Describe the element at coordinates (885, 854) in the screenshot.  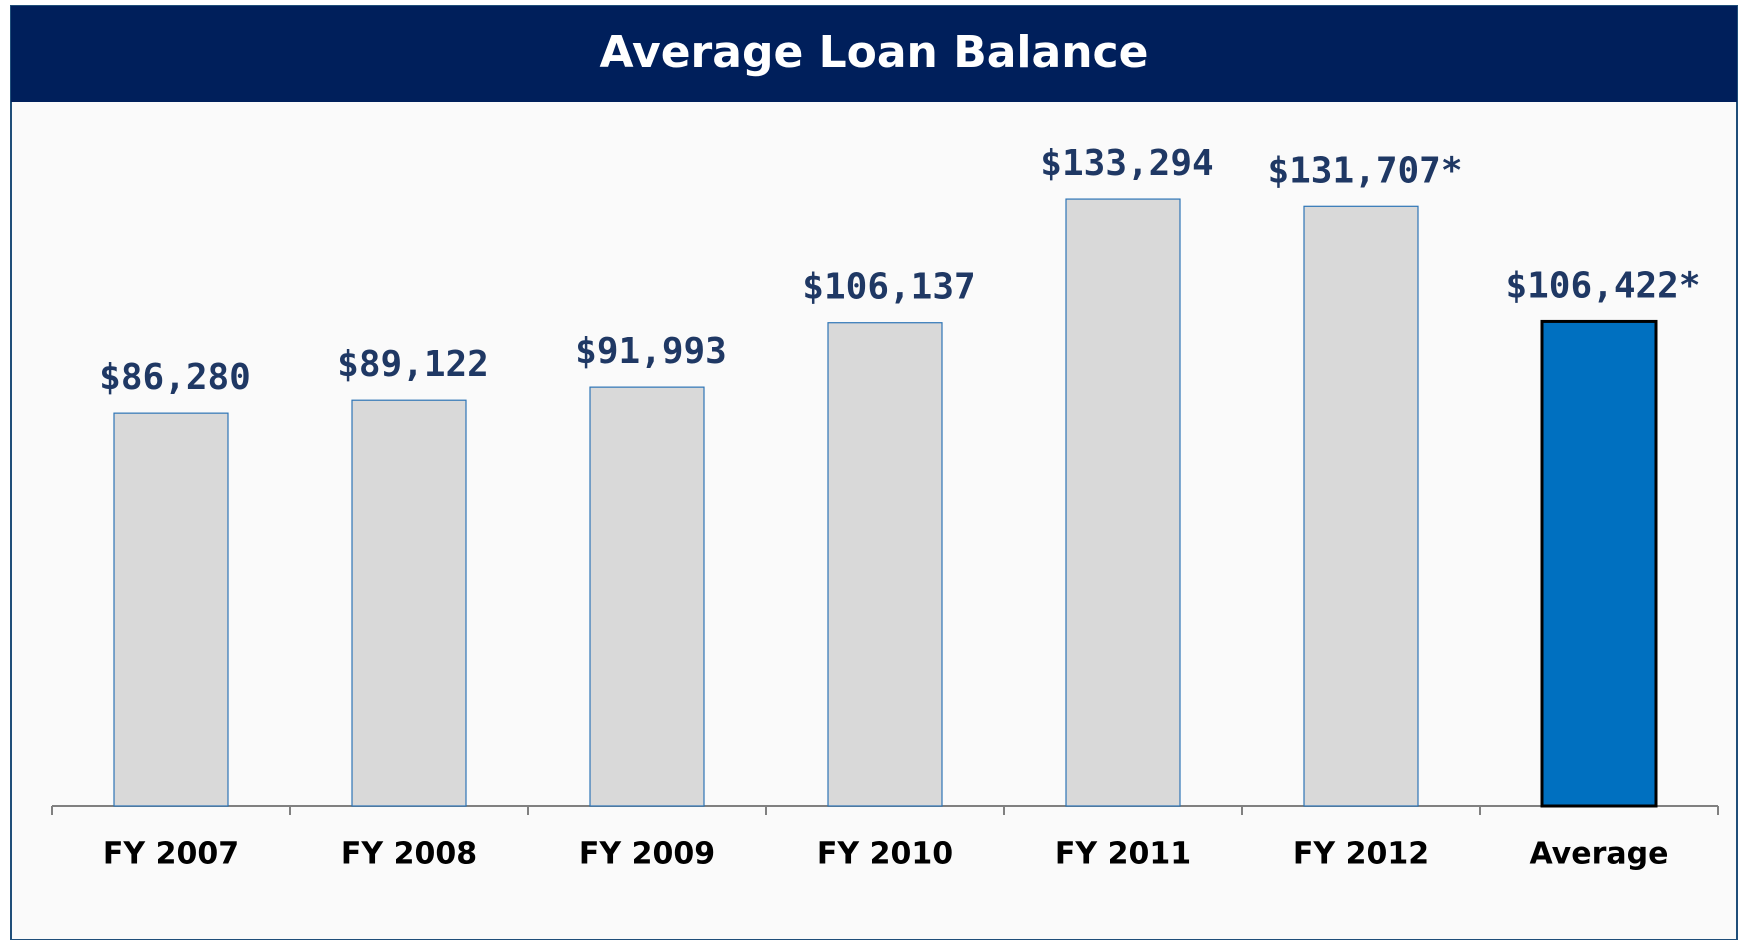
I see `x-tick-label: FY 2010` at that location.